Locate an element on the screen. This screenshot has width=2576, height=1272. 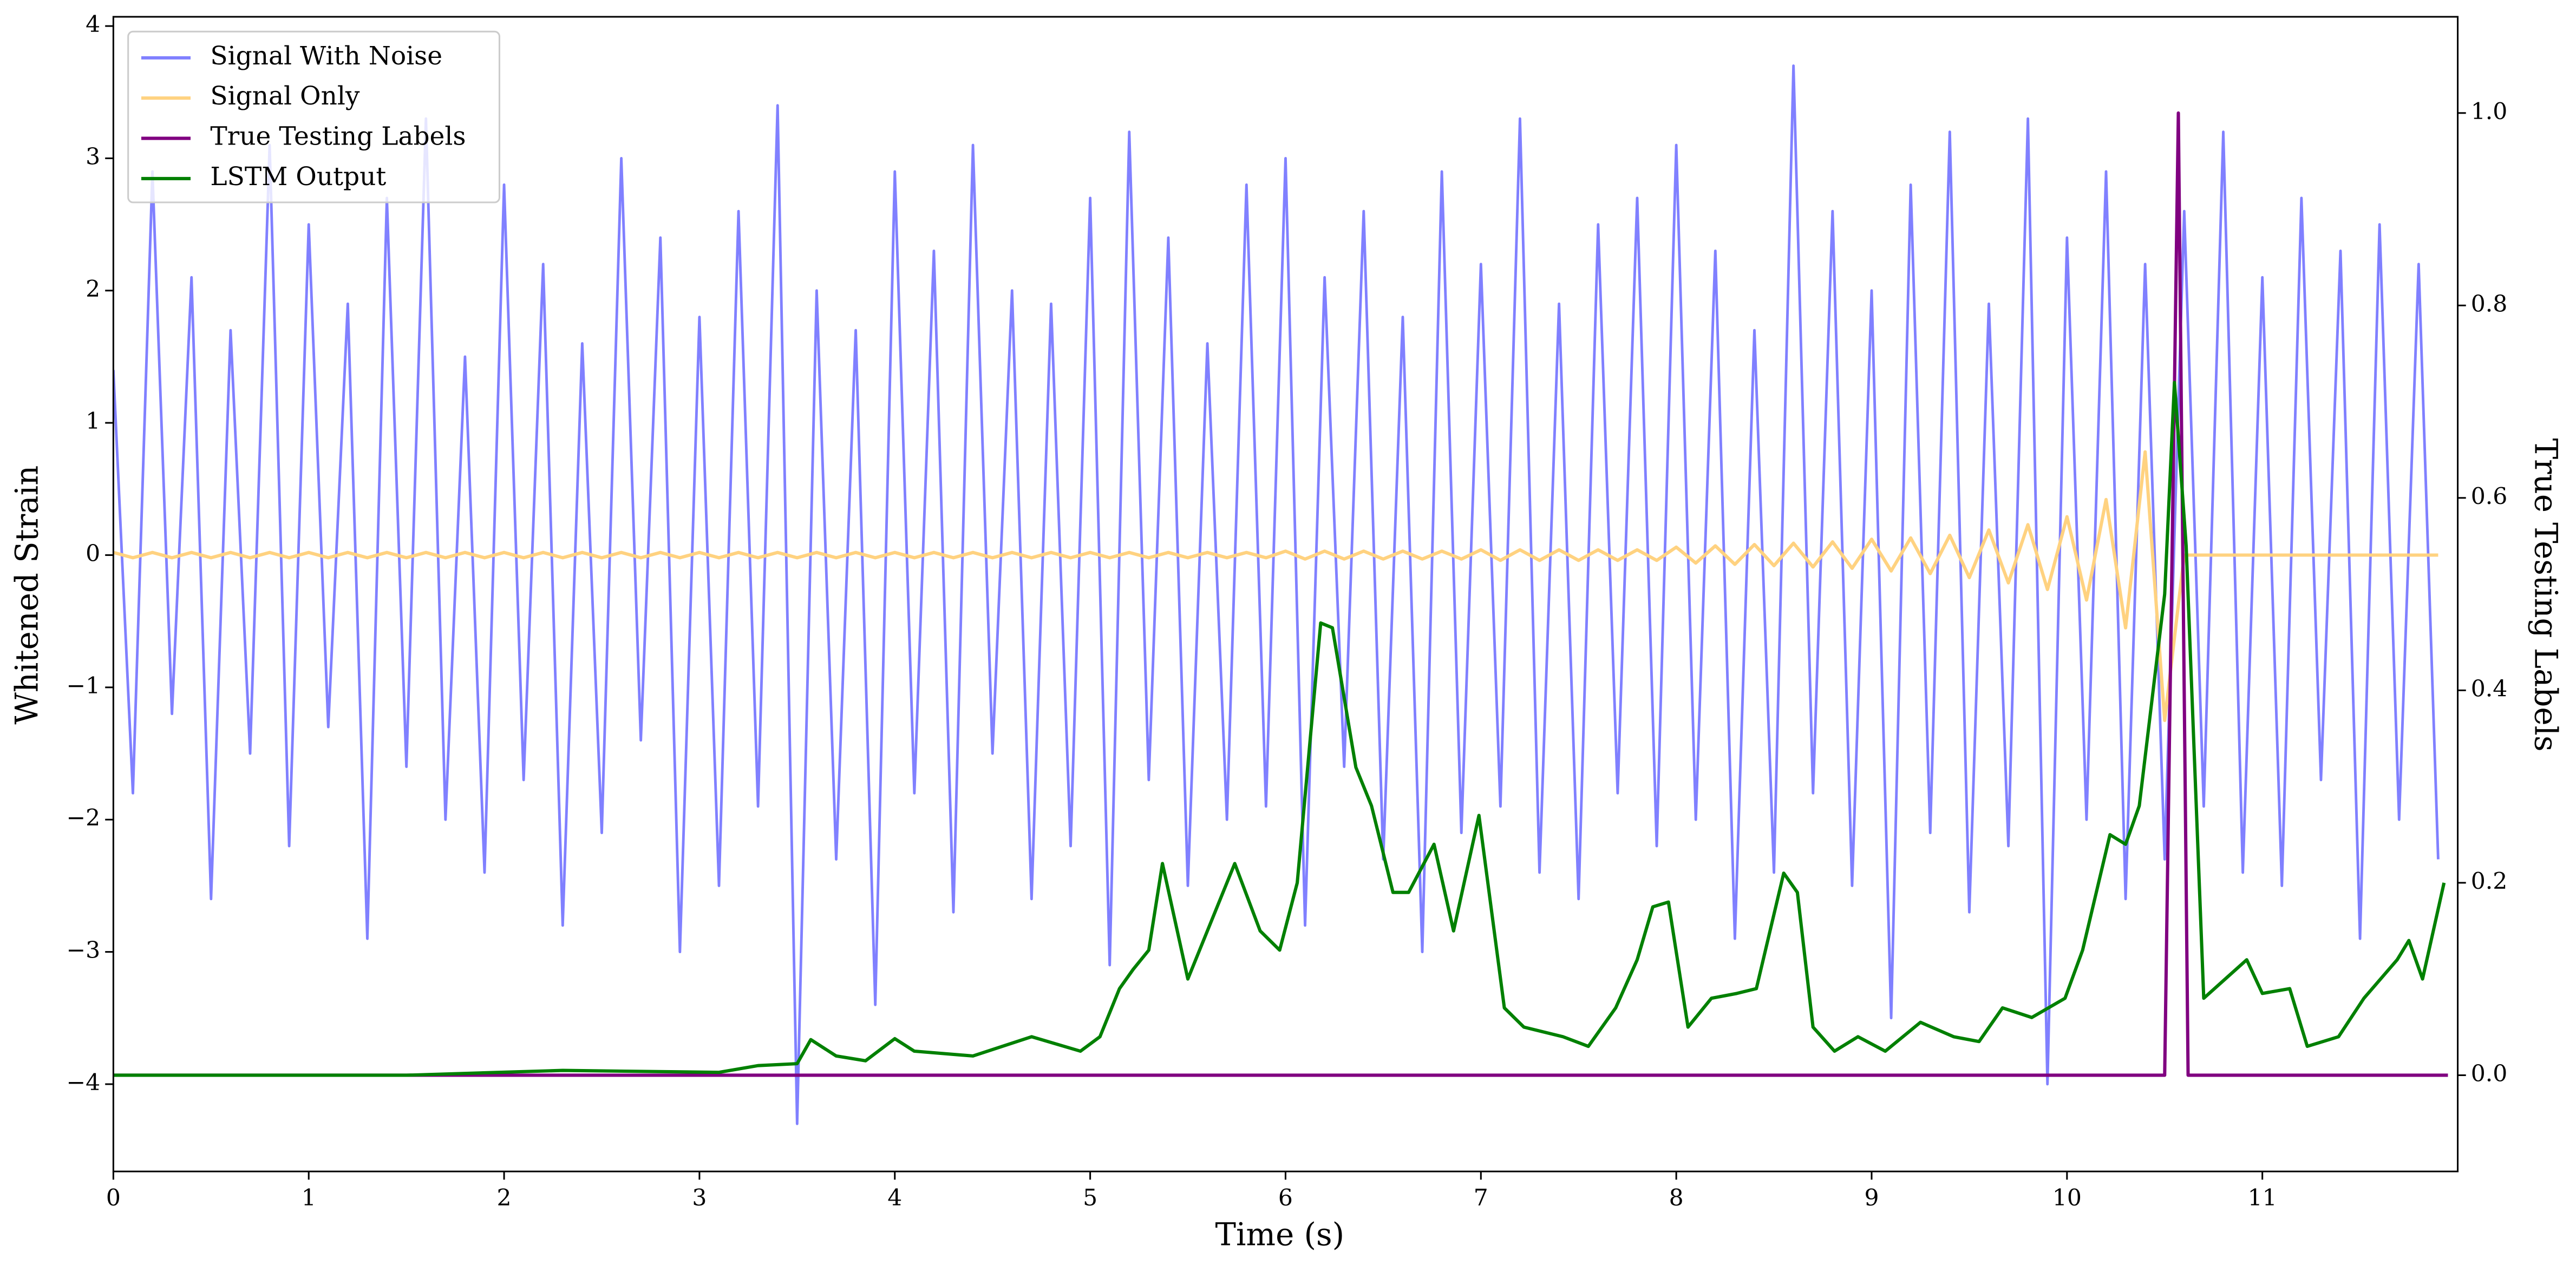
y2-tick-label: 1.0 is located at coordinates (2489, 112).